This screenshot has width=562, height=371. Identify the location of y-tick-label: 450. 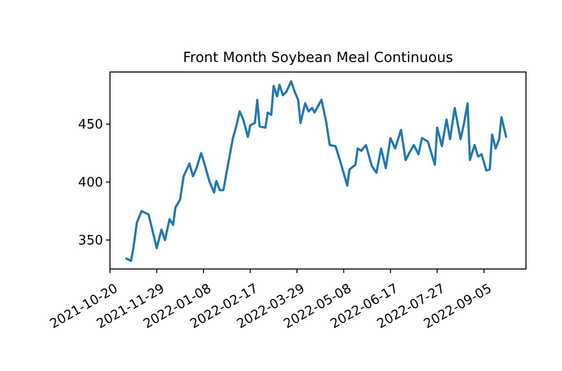
(90, 125).